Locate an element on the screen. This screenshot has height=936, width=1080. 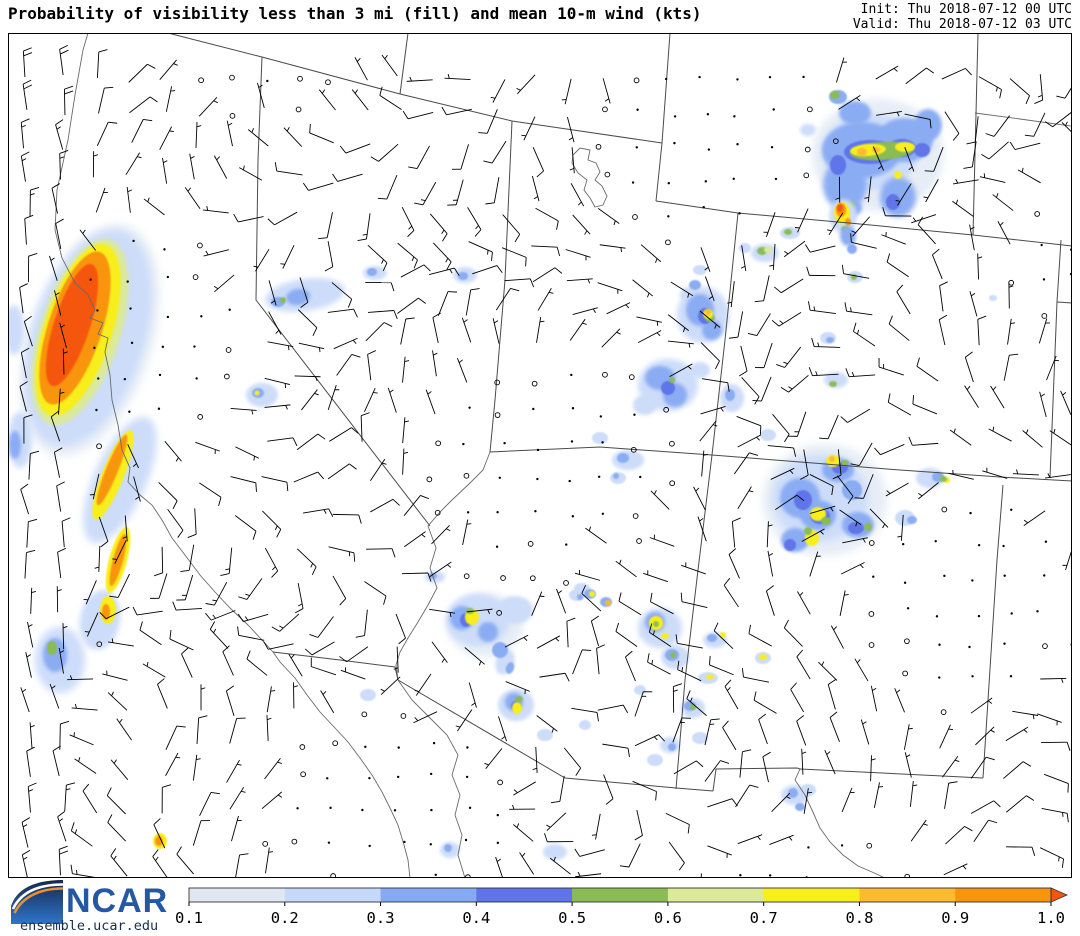
colorbar-tick-label: 0.8 is located at coordinates (859, 918).